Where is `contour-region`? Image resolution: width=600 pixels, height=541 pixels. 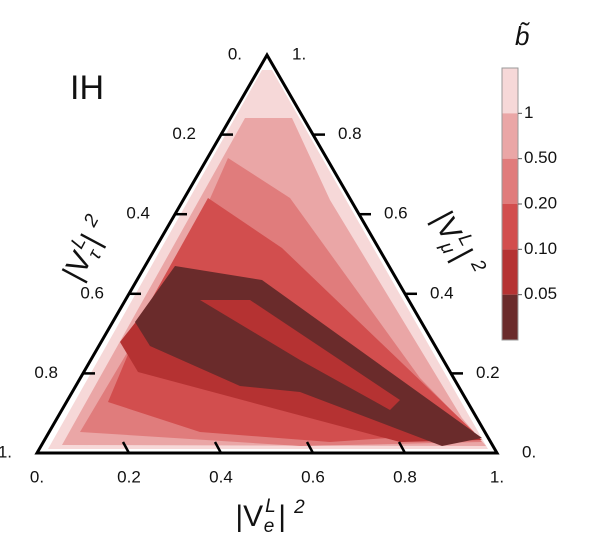 contour-region is located at coordinates (300, 355).